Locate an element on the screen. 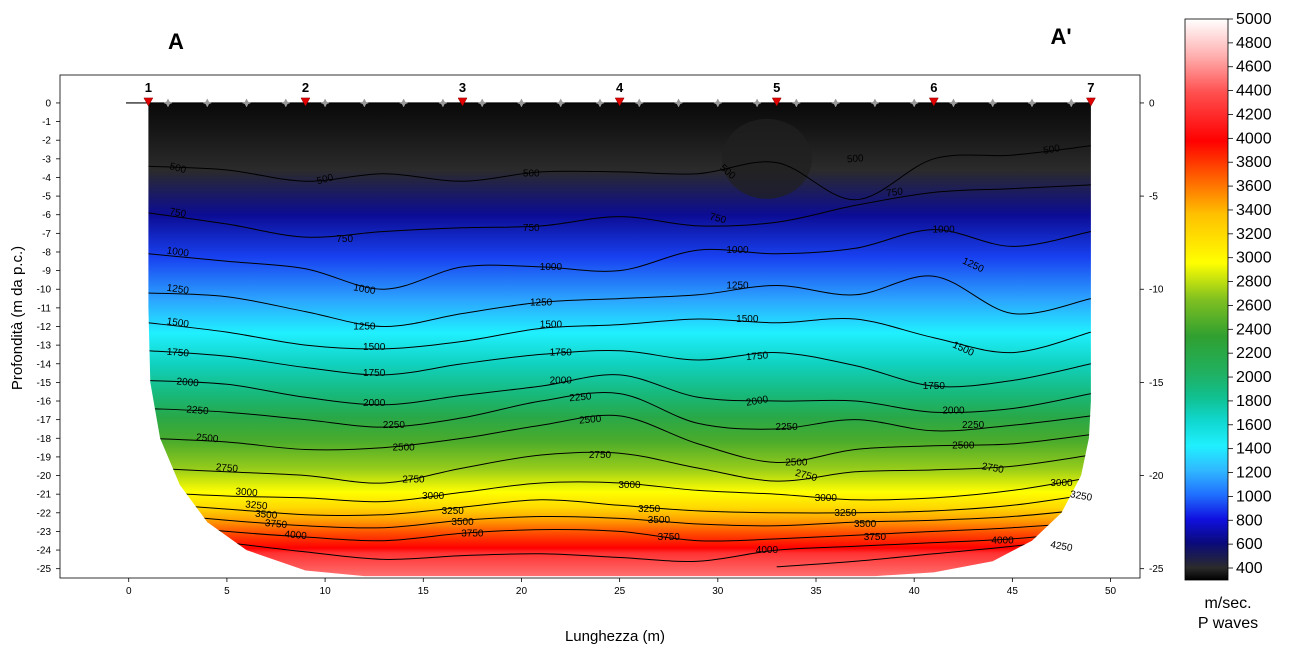 This screenshot has height=645, width=1289. y-tick-label: -4 is located at coordinates (46, 178).